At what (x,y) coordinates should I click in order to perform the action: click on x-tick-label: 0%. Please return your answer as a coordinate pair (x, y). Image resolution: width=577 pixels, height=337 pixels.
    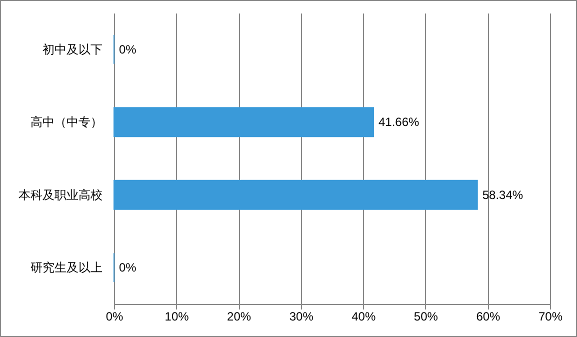
    Looking at the image, I should click on (115, 317).